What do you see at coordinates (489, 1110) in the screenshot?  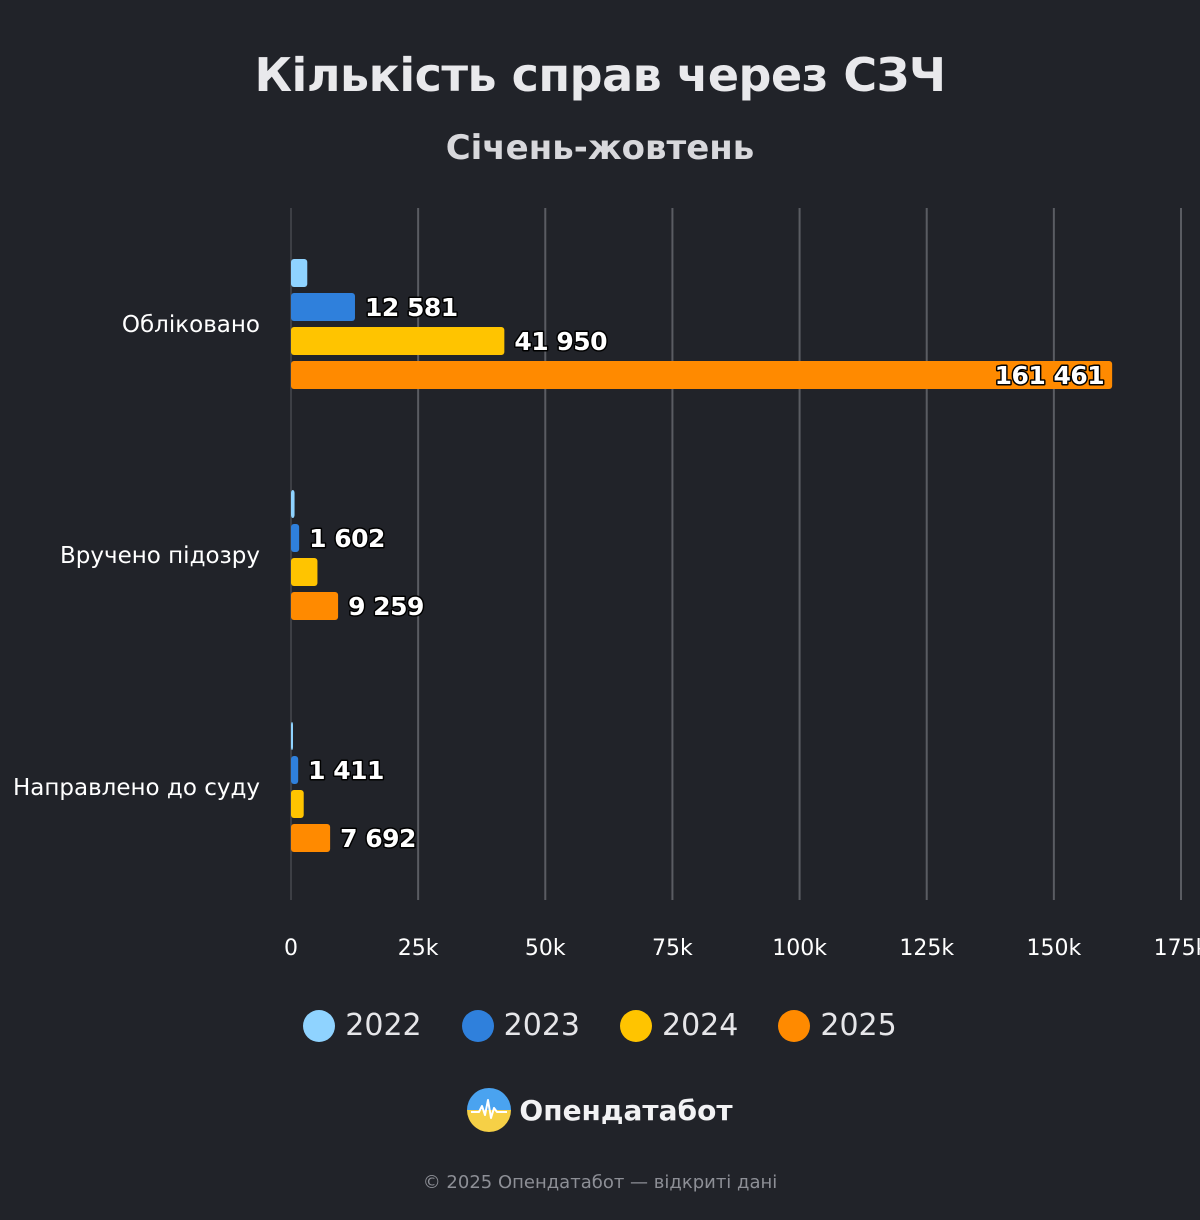 I see `opendatabot-logo-icon` at bounding box center [489, 1110].